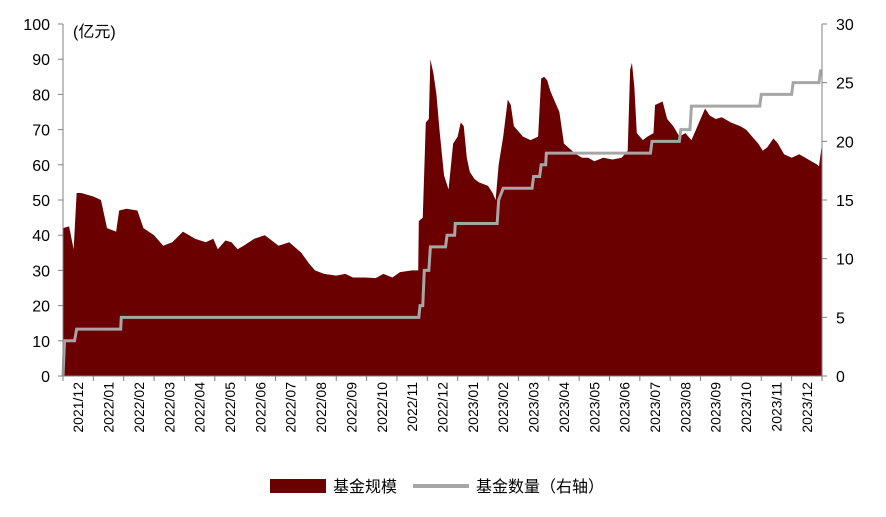 The height and width of the screenshot is (517, 886). I want to click on x-axis-tick-label: 2022/10, so click(382, 407).